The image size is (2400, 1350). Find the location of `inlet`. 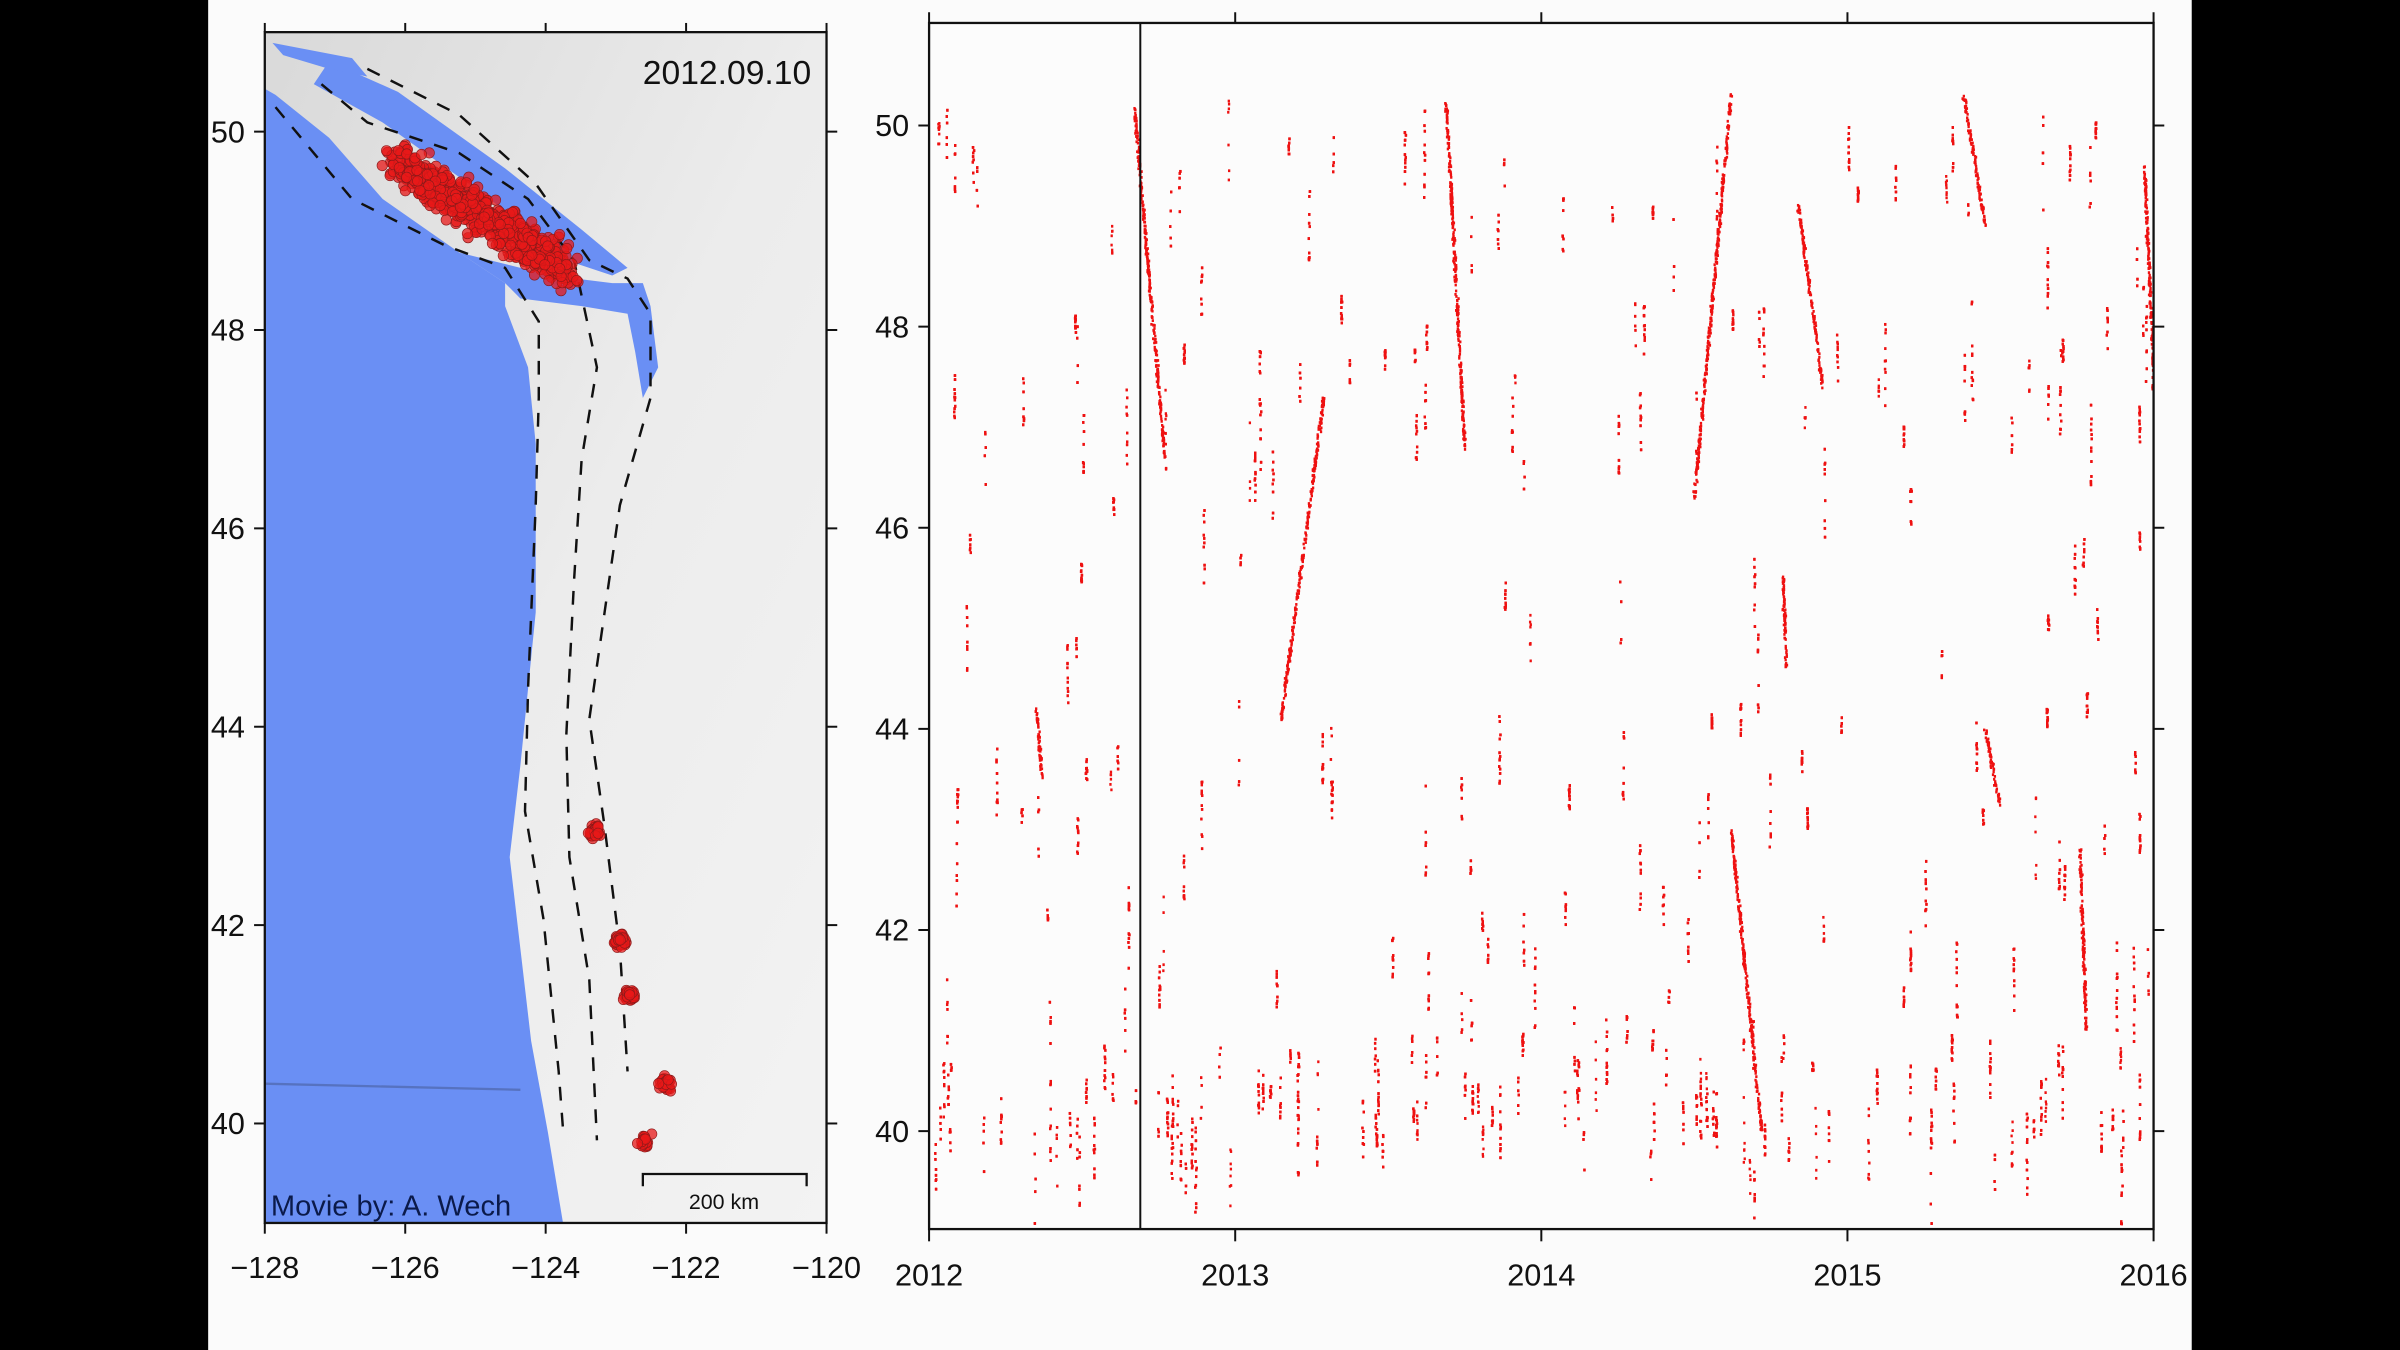

inlet is located at coordinates (320, 59).